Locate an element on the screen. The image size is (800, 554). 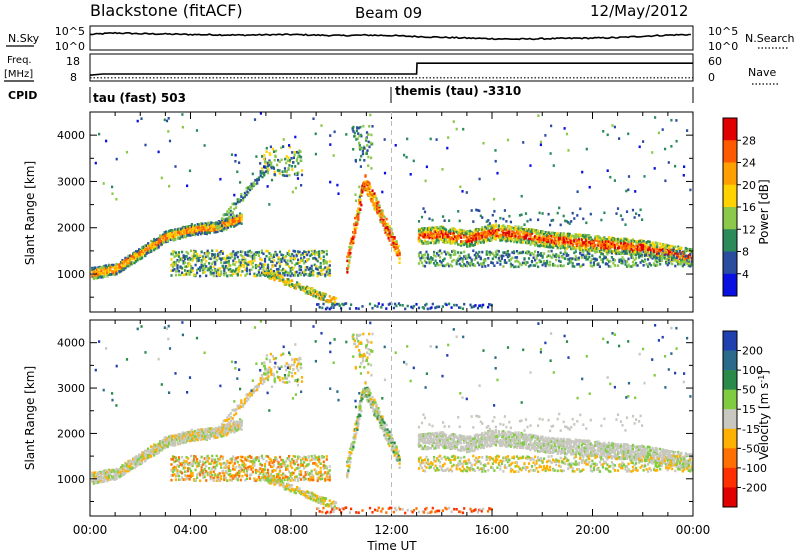
freq-unit-label: [MHz] is located at coordinates (18, 74).